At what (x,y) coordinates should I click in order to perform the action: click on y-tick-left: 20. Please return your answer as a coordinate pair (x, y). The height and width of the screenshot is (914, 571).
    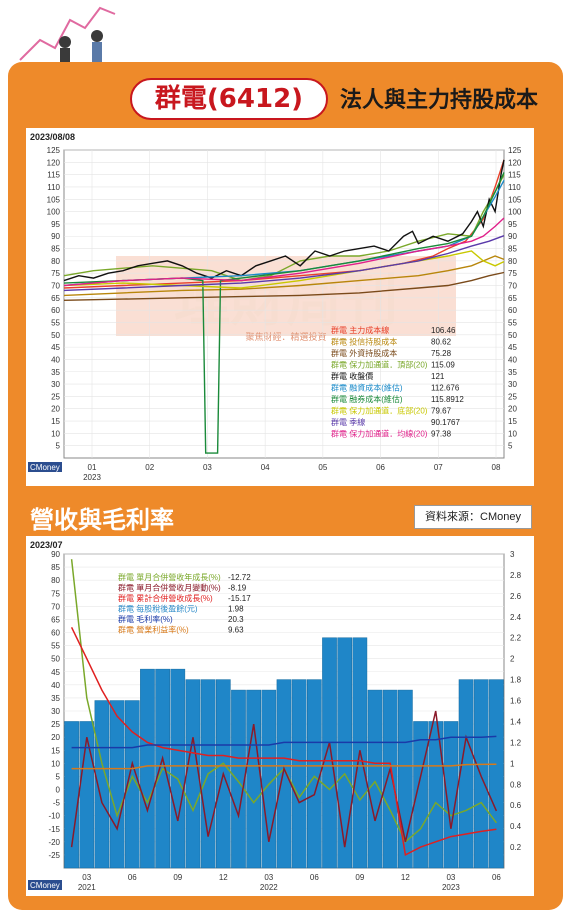
    Looking at the image, I should click on (55, 737).